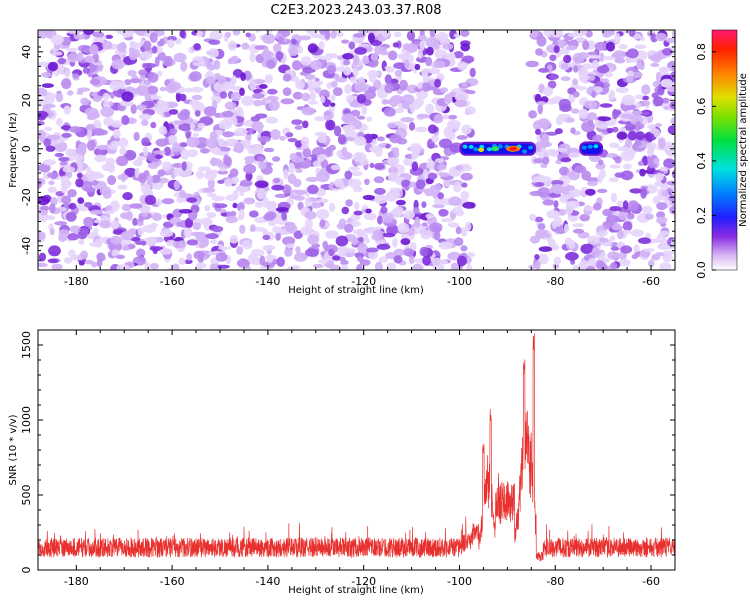  Describe the element at coordinates (701, 107) in the screenshot. I see `colorbar-tick-label: 0.6` at that location.